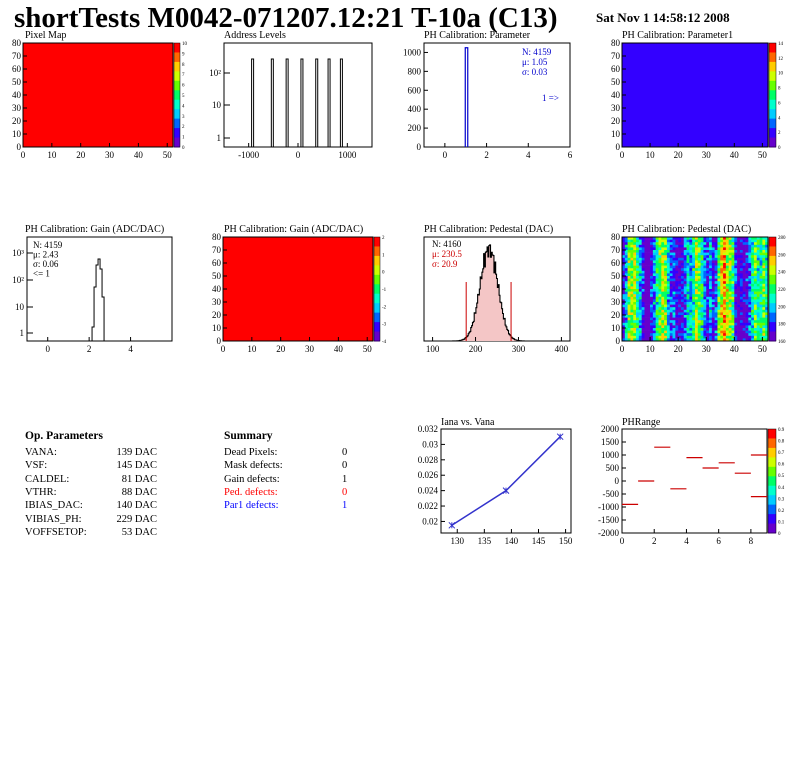 This screenshot has width=796, height=772. I want to click on y-tick-label: 40, so click(616, 289).